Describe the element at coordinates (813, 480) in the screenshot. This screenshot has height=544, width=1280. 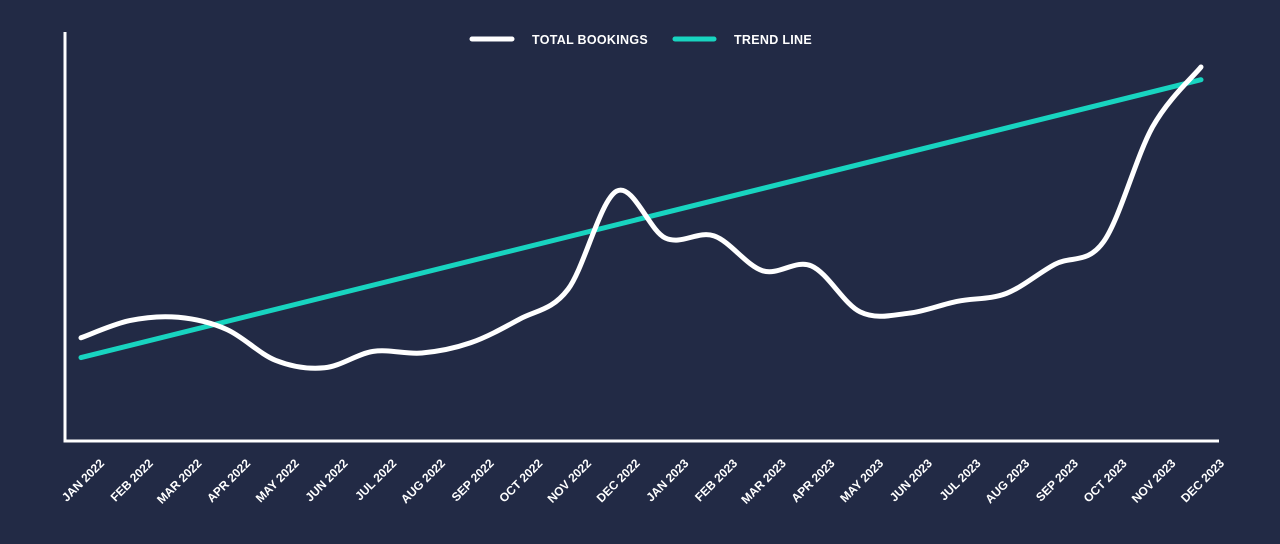
I see `x-tick-label-apr-2023: APR 2023` at that location.